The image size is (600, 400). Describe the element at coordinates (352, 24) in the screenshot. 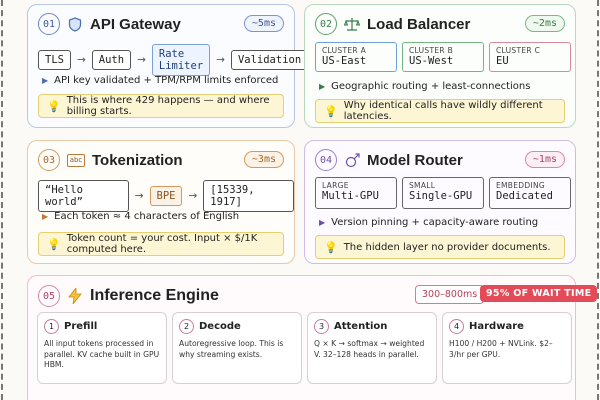

I see `scale-icon` at that location.